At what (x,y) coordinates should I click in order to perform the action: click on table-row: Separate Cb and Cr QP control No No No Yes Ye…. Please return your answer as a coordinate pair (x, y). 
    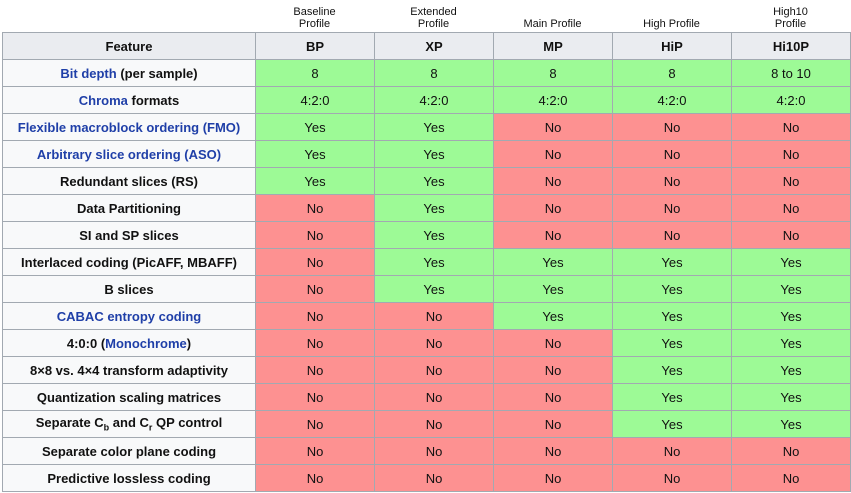
    Looking at the image, I should click on (426, 424).